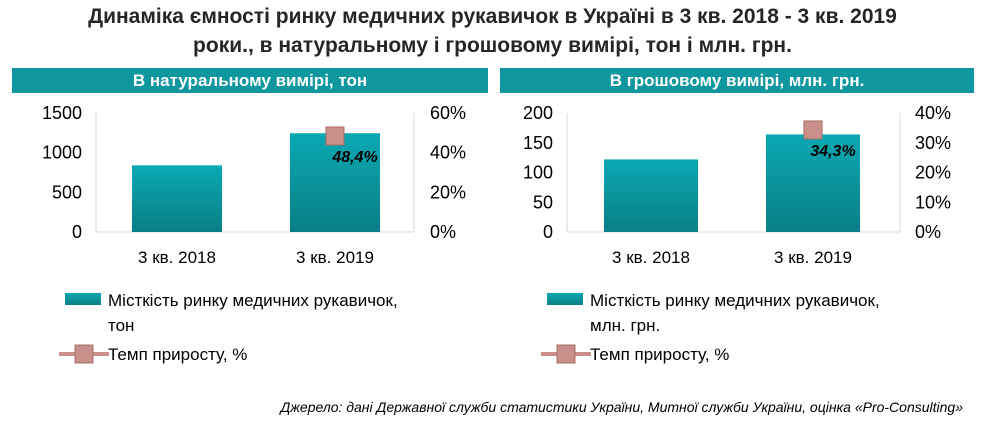 The height and width of the screenshot is (424, 985). What do you see at coordinates (443, 232) in the screenshot?
I see `left-right-tick-label: 0%` at bounding box center [443, 232].